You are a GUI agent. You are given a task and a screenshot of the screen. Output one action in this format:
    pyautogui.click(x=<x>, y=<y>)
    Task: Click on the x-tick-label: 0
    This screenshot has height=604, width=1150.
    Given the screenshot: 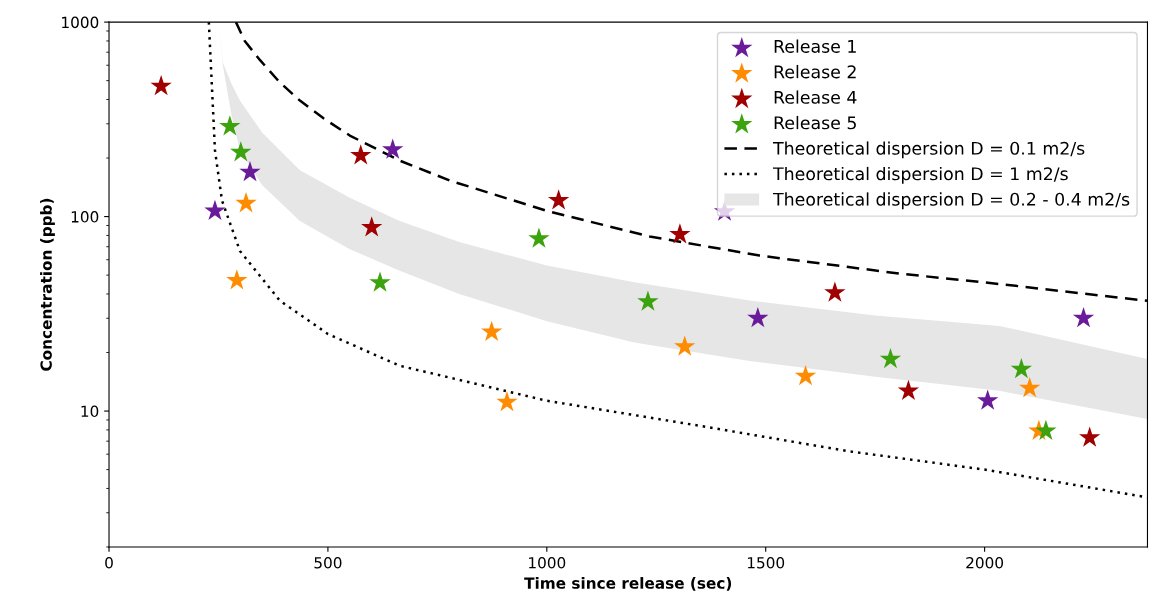 What is the action you would take?
    pyautogui.click(x=109, y=562)
    